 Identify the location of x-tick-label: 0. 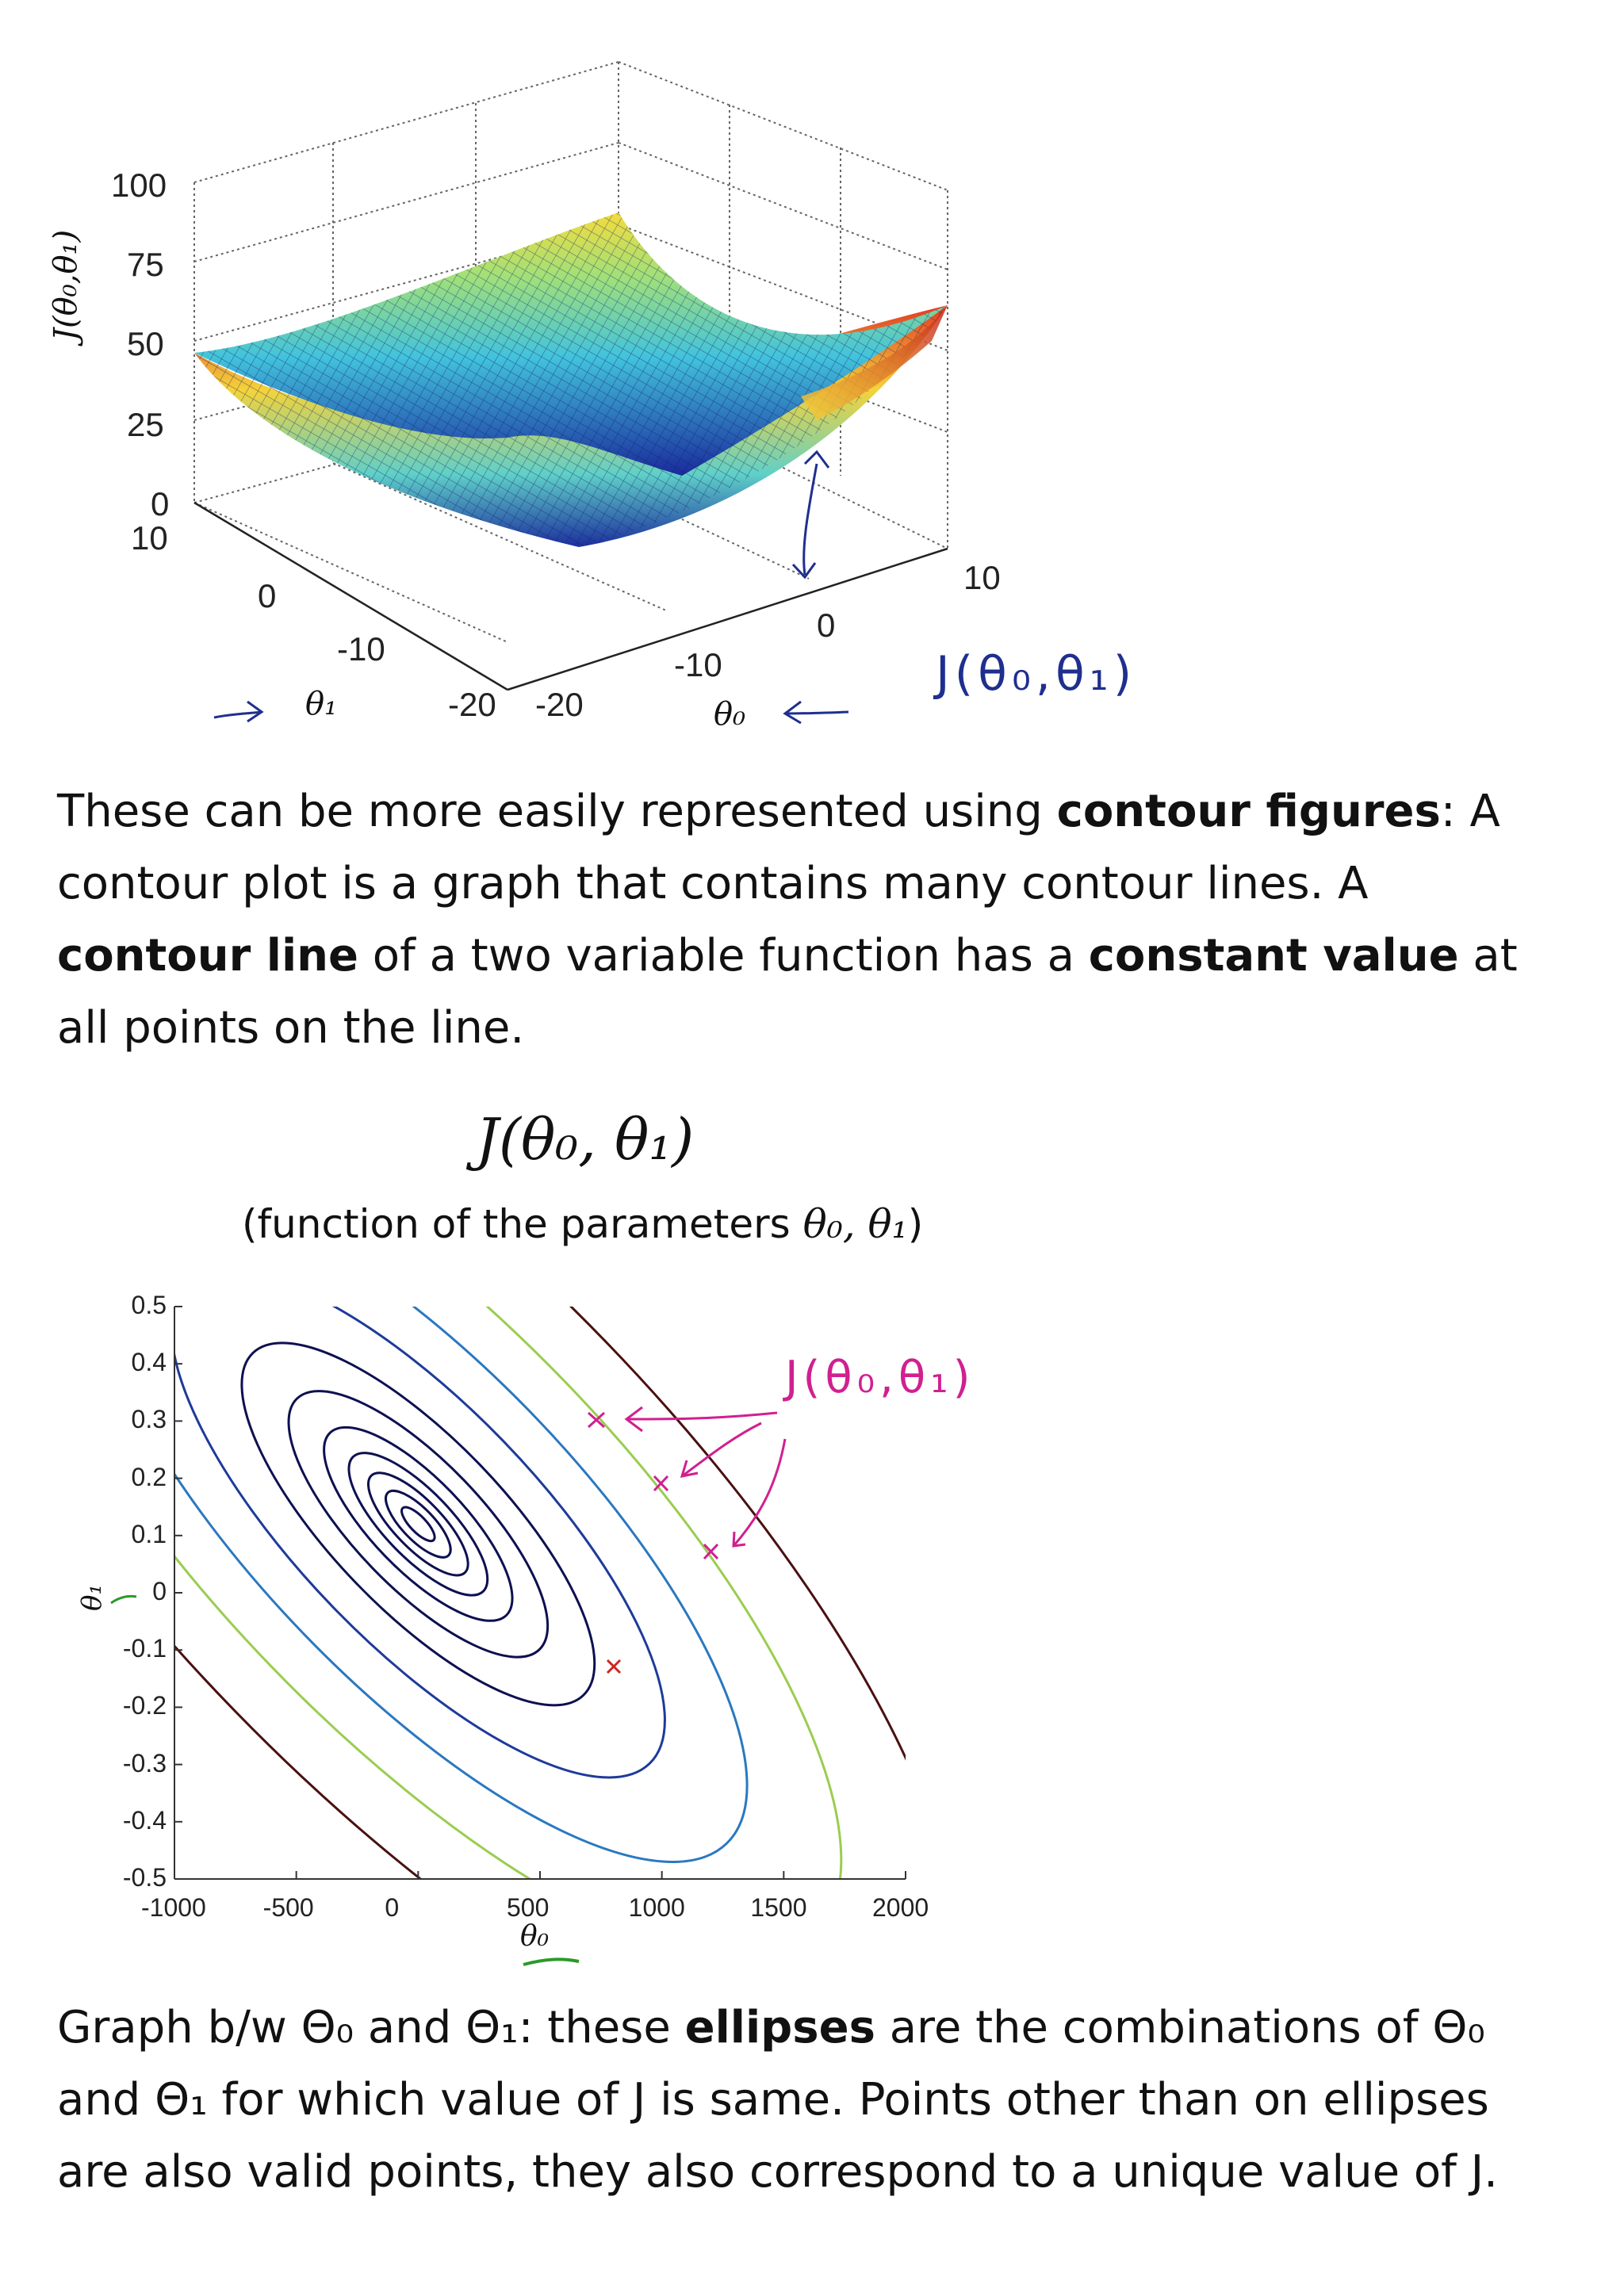
(392, 1907).